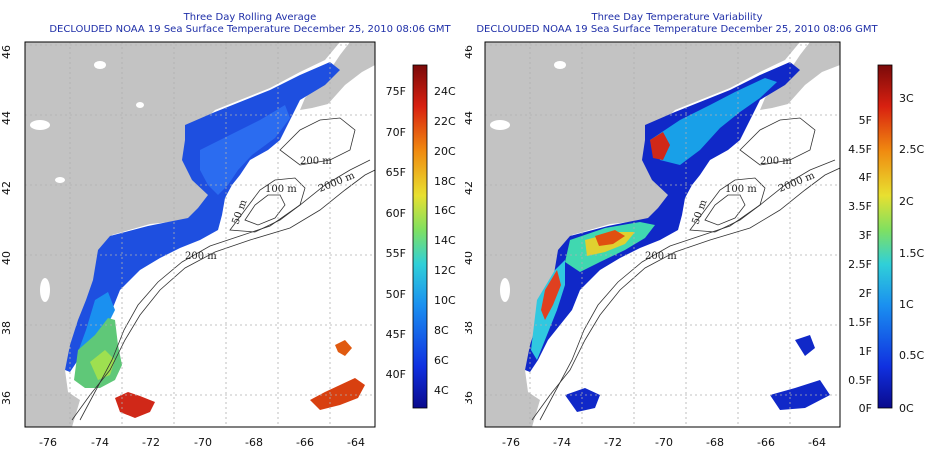 This screenshot has width=950, height=475. I want to click on cb-label-c: 10C, so click(445, 300).